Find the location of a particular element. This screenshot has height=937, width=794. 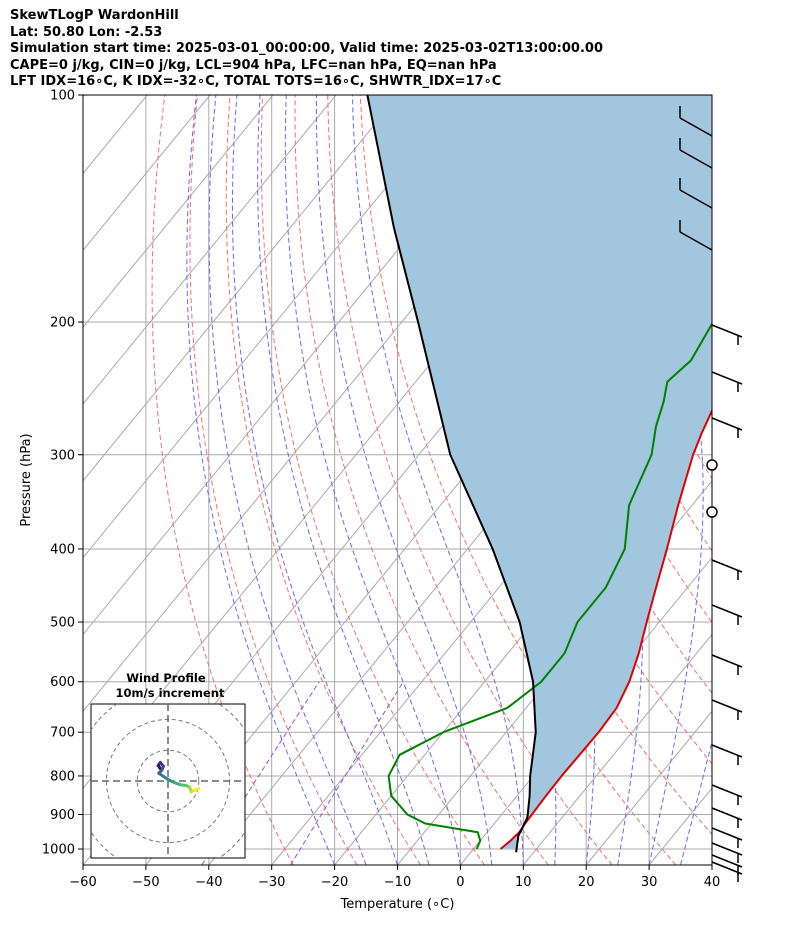

mixing-ratio-line is located at coordinates (347, 773).